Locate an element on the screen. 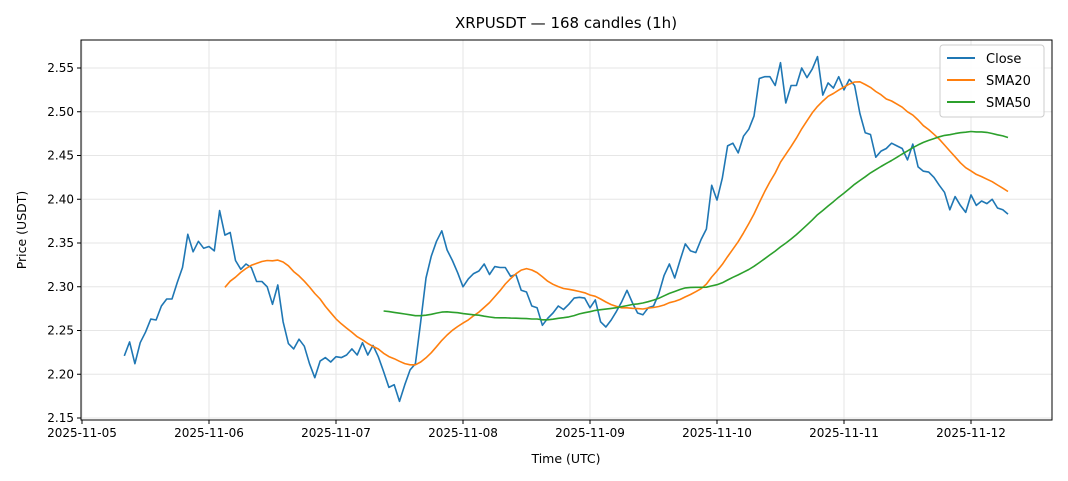  legend: Close SMA20 SMA50 is located at coordinates (992, 81).